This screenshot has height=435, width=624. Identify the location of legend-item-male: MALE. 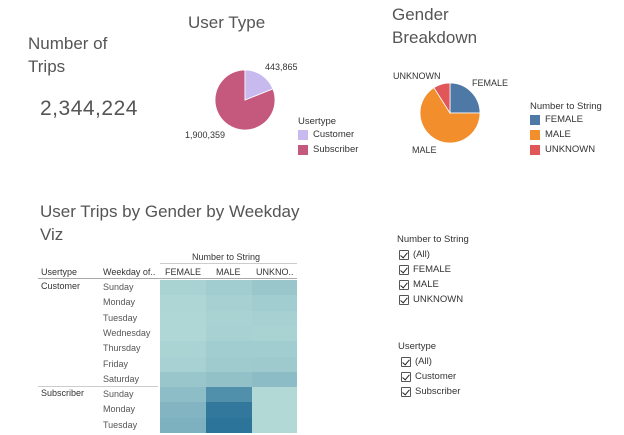
(566, 134).